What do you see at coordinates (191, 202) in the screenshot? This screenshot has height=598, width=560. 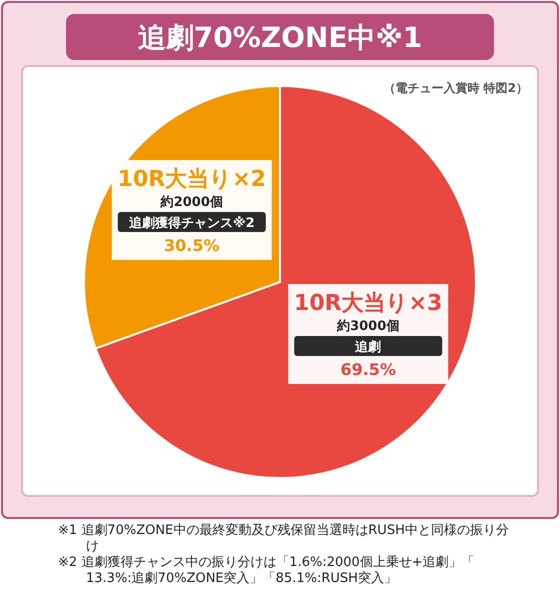 I see `text: 約2000個` at bounding box center [191, 202].